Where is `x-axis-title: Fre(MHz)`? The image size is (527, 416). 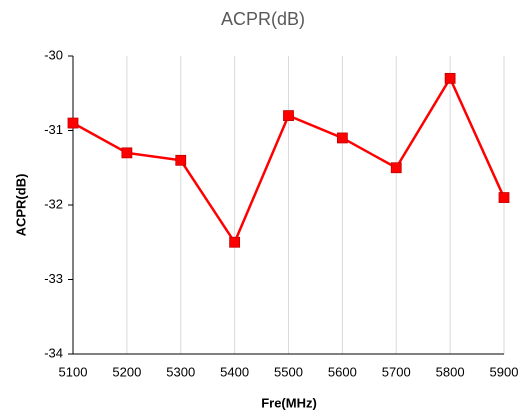 x-axis-title: Fre(MHz) is located at coordinates (289, 402).